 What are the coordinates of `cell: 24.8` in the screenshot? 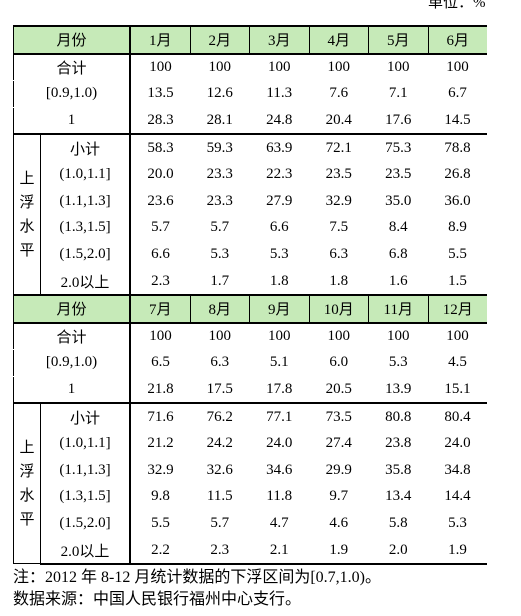 It's located at (279, 120).